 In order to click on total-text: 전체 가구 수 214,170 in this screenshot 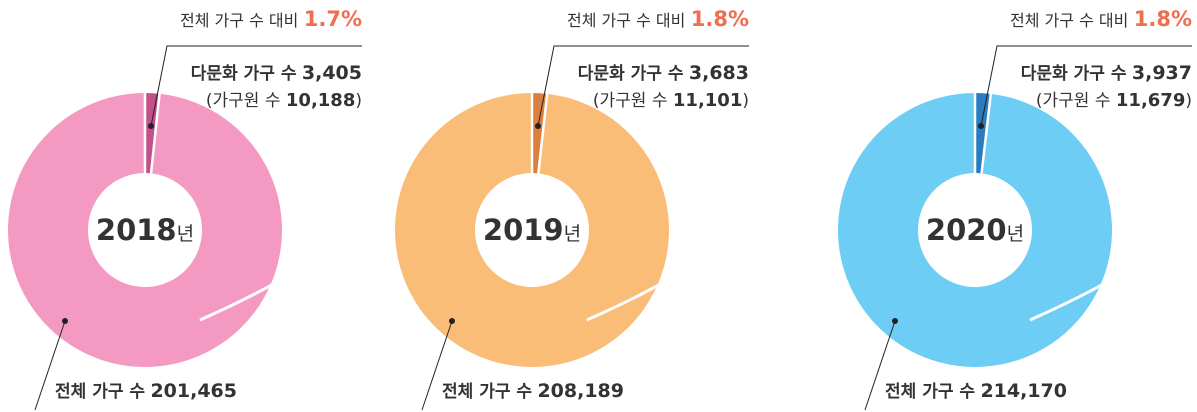, I will do `click(976, 391)`.